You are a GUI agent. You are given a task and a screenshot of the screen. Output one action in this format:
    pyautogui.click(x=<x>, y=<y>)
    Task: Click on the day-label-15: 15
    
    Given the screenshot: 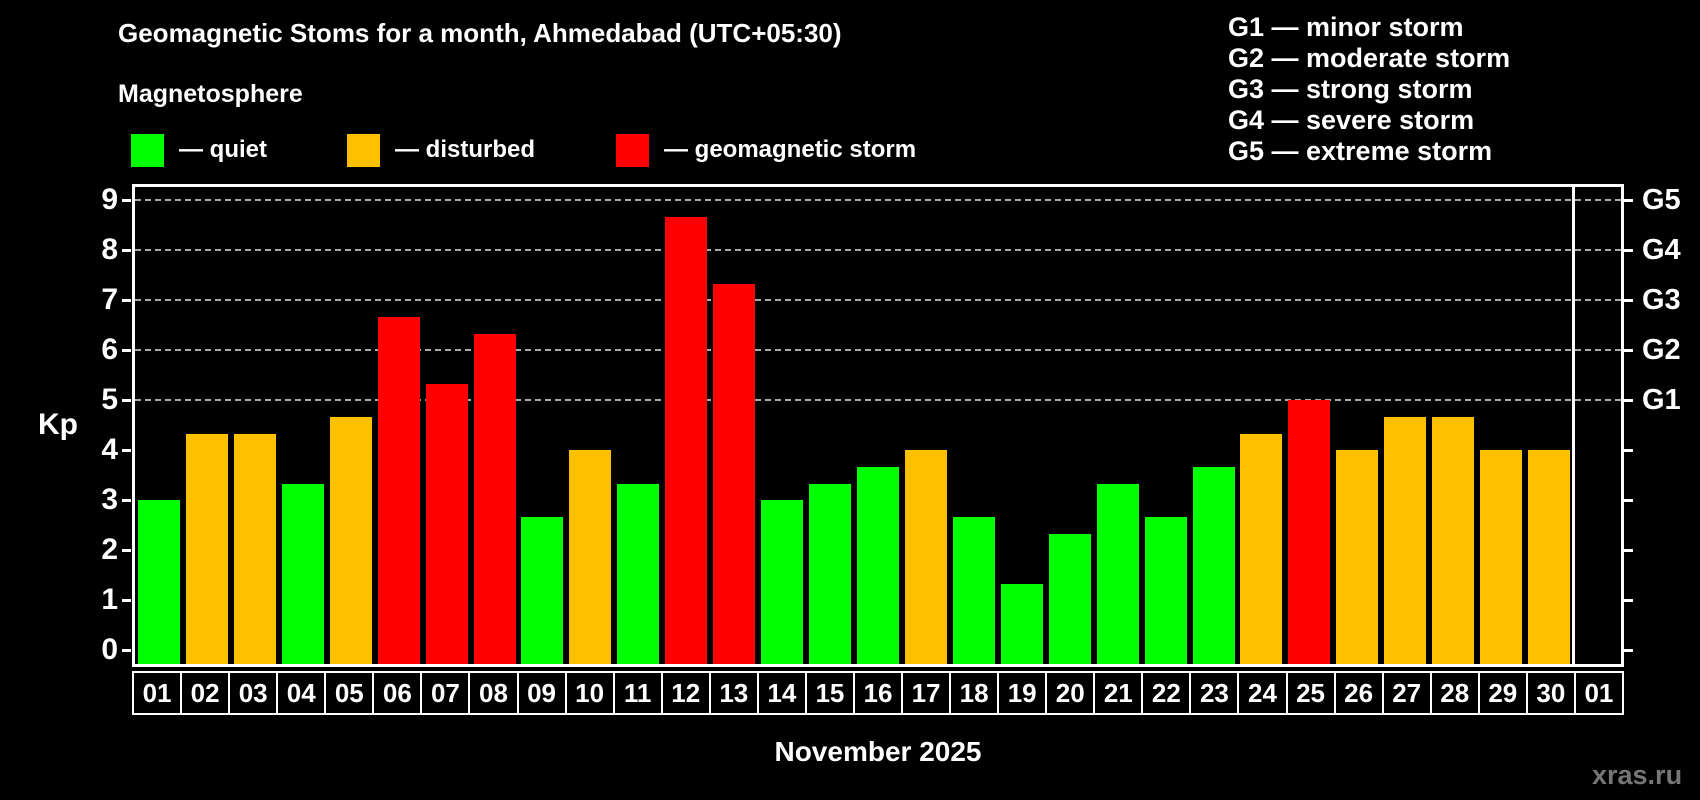 What is the action you would take?
    pyautogui.click(x=829, y=693)
    